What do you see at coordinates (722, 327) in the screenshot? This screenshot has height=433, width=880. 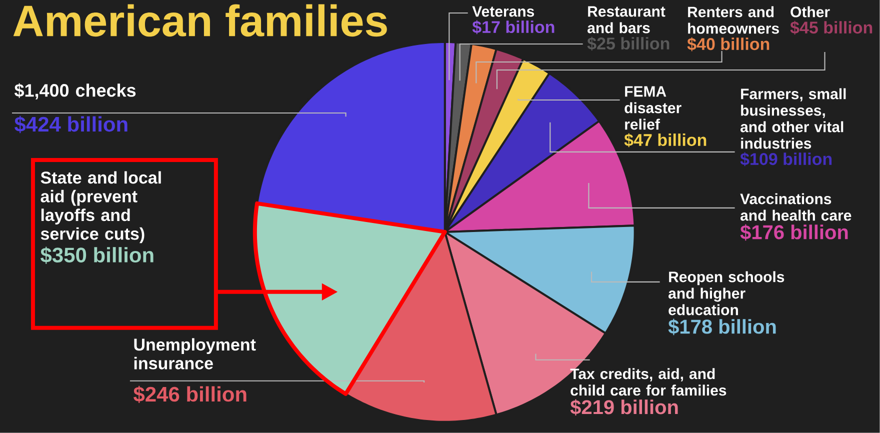 I see `data-label: $178 billion` at bounding box center [722, 327].